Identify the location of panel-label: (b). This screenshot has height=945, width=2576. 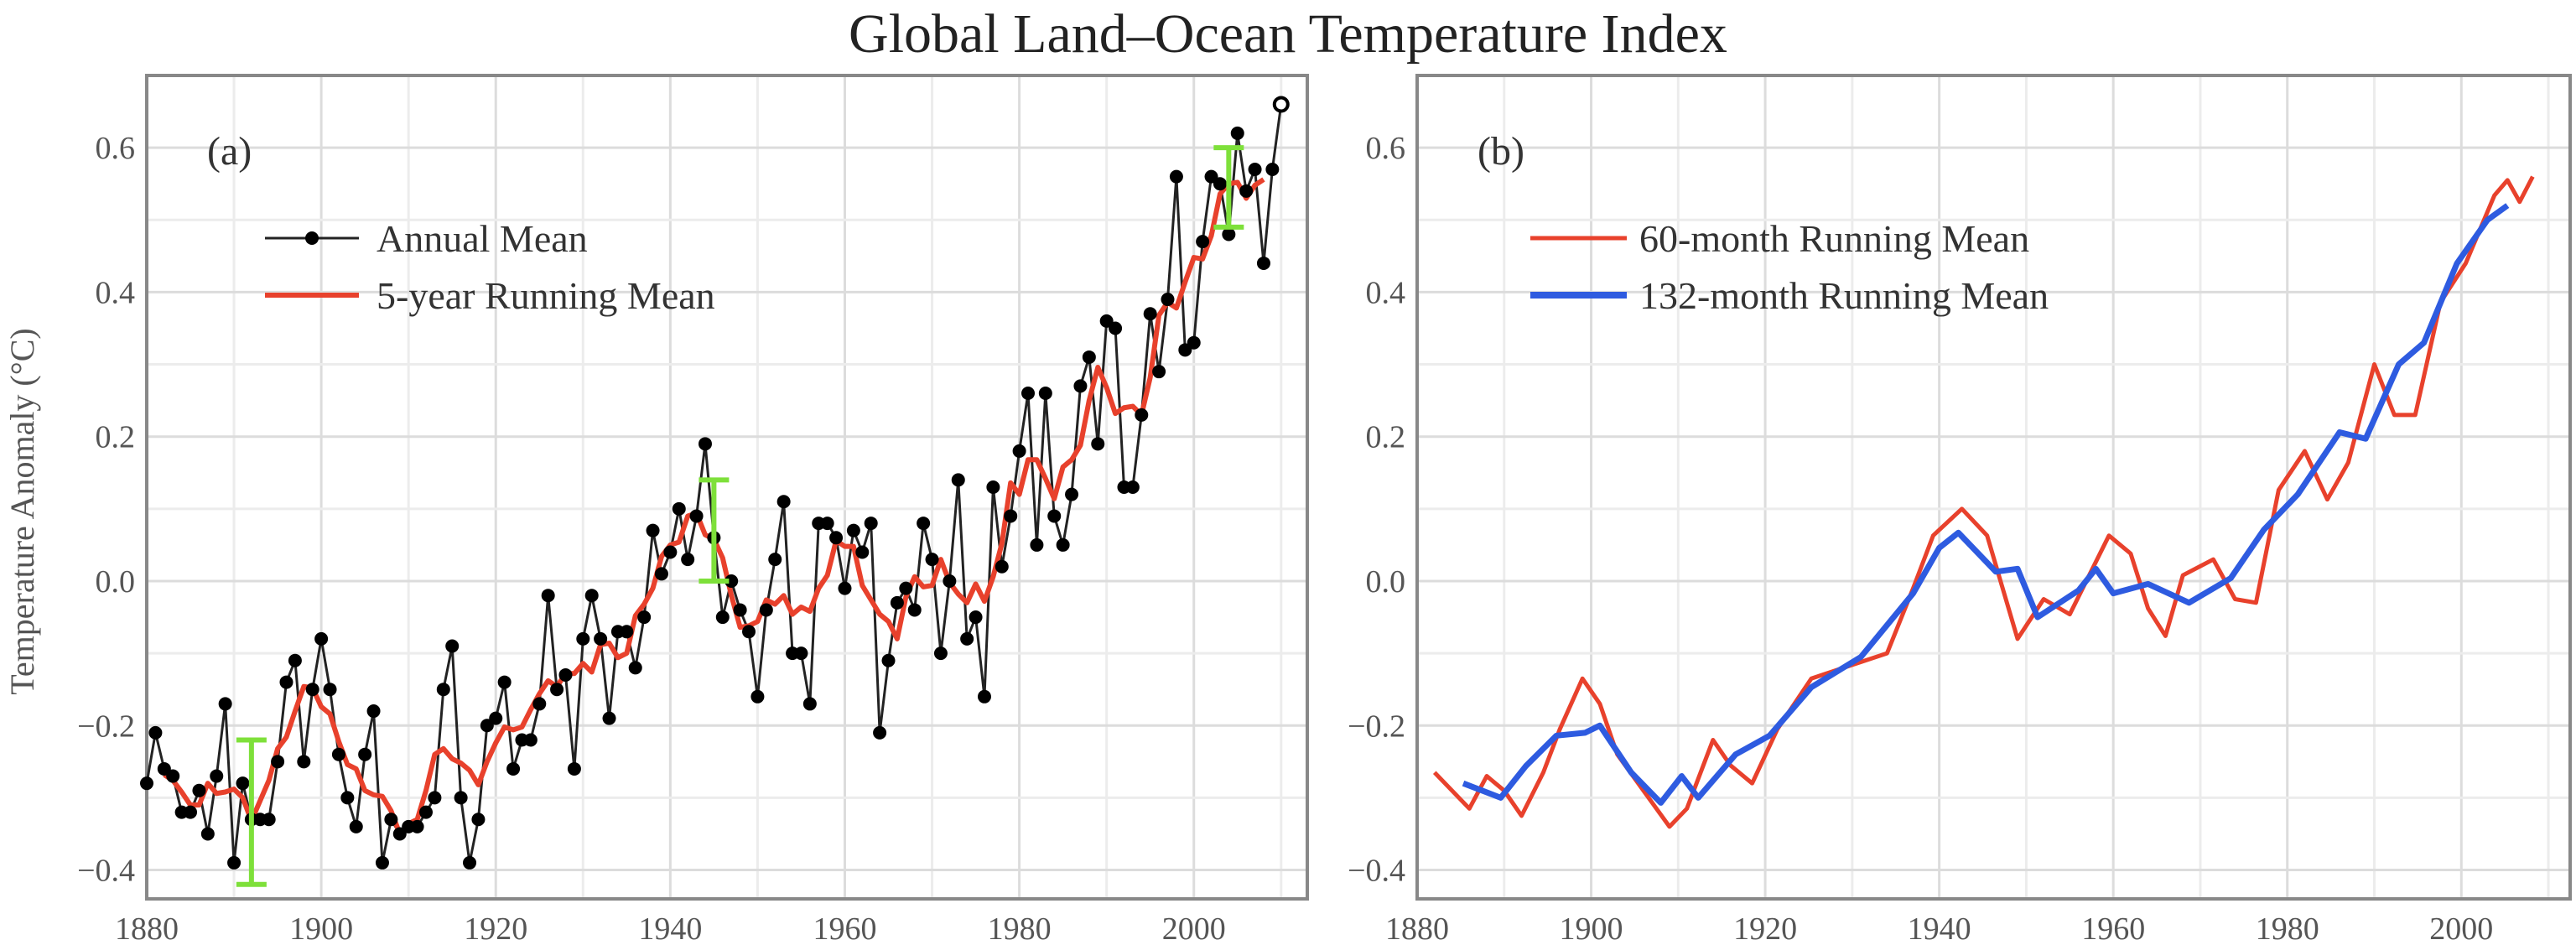
(1501, 151).